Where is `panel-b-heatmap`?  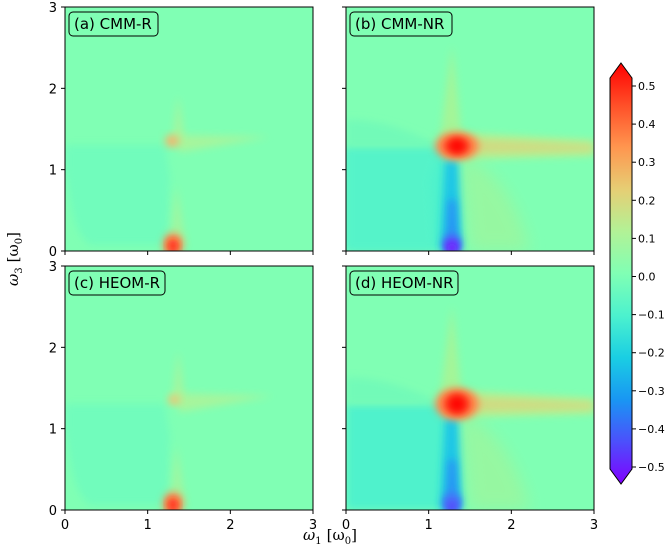 panel-b-heatmap is located at coordinates (470, 148).